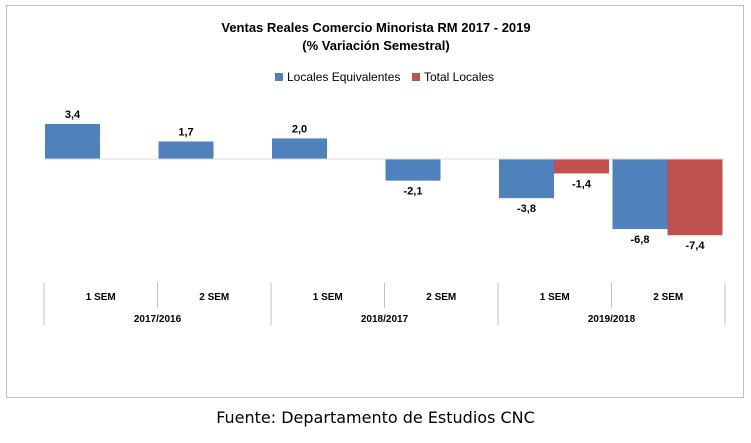 This screenshot has height=443, width=751. What do you see at coordinates (214, 297) in the screenshot?
I see `category-label-2: 2 SEM` at bounding box center [214, 297].